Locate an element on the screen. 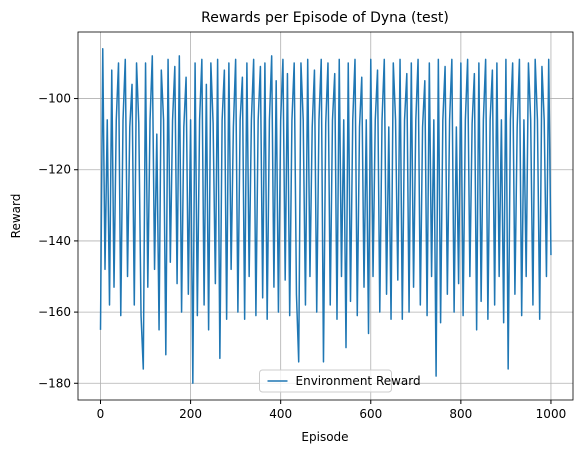 The image size is (583, 459). y-tick-label: −160 is located at coordinates (54, 312).